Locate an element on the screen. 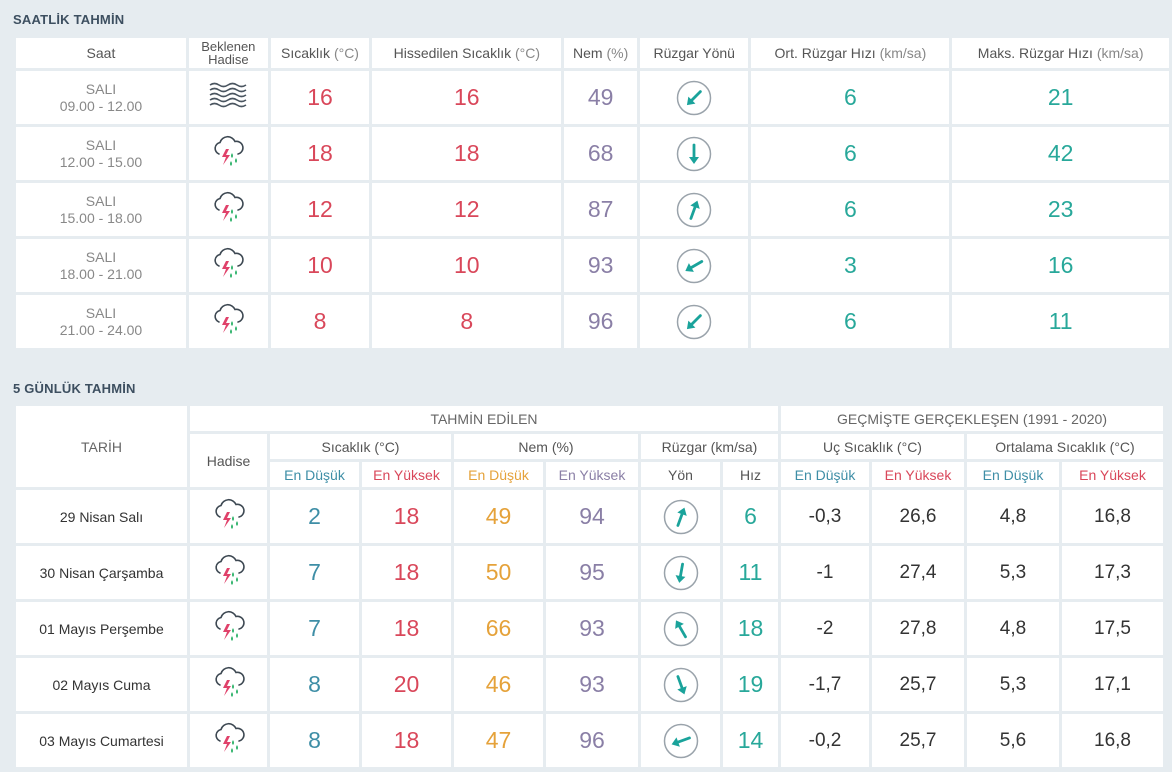 This screenshot has height=772, width=1172. header-uc-sicaklik: Uç Sıcaklık (°C) is located at coordinates (872, 446).